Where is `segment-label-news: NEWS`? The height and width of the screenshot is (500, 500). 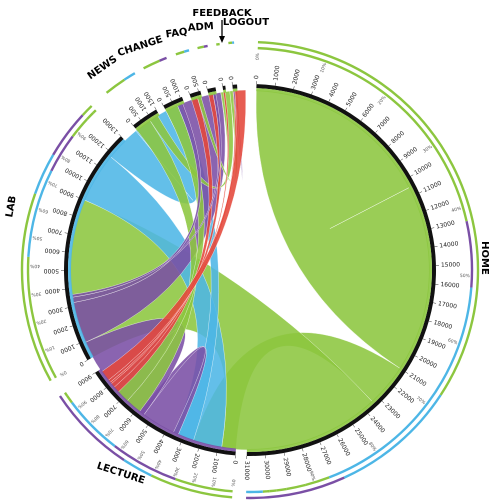 segment-label-news: NEWS is located at coordinates (103, 68).